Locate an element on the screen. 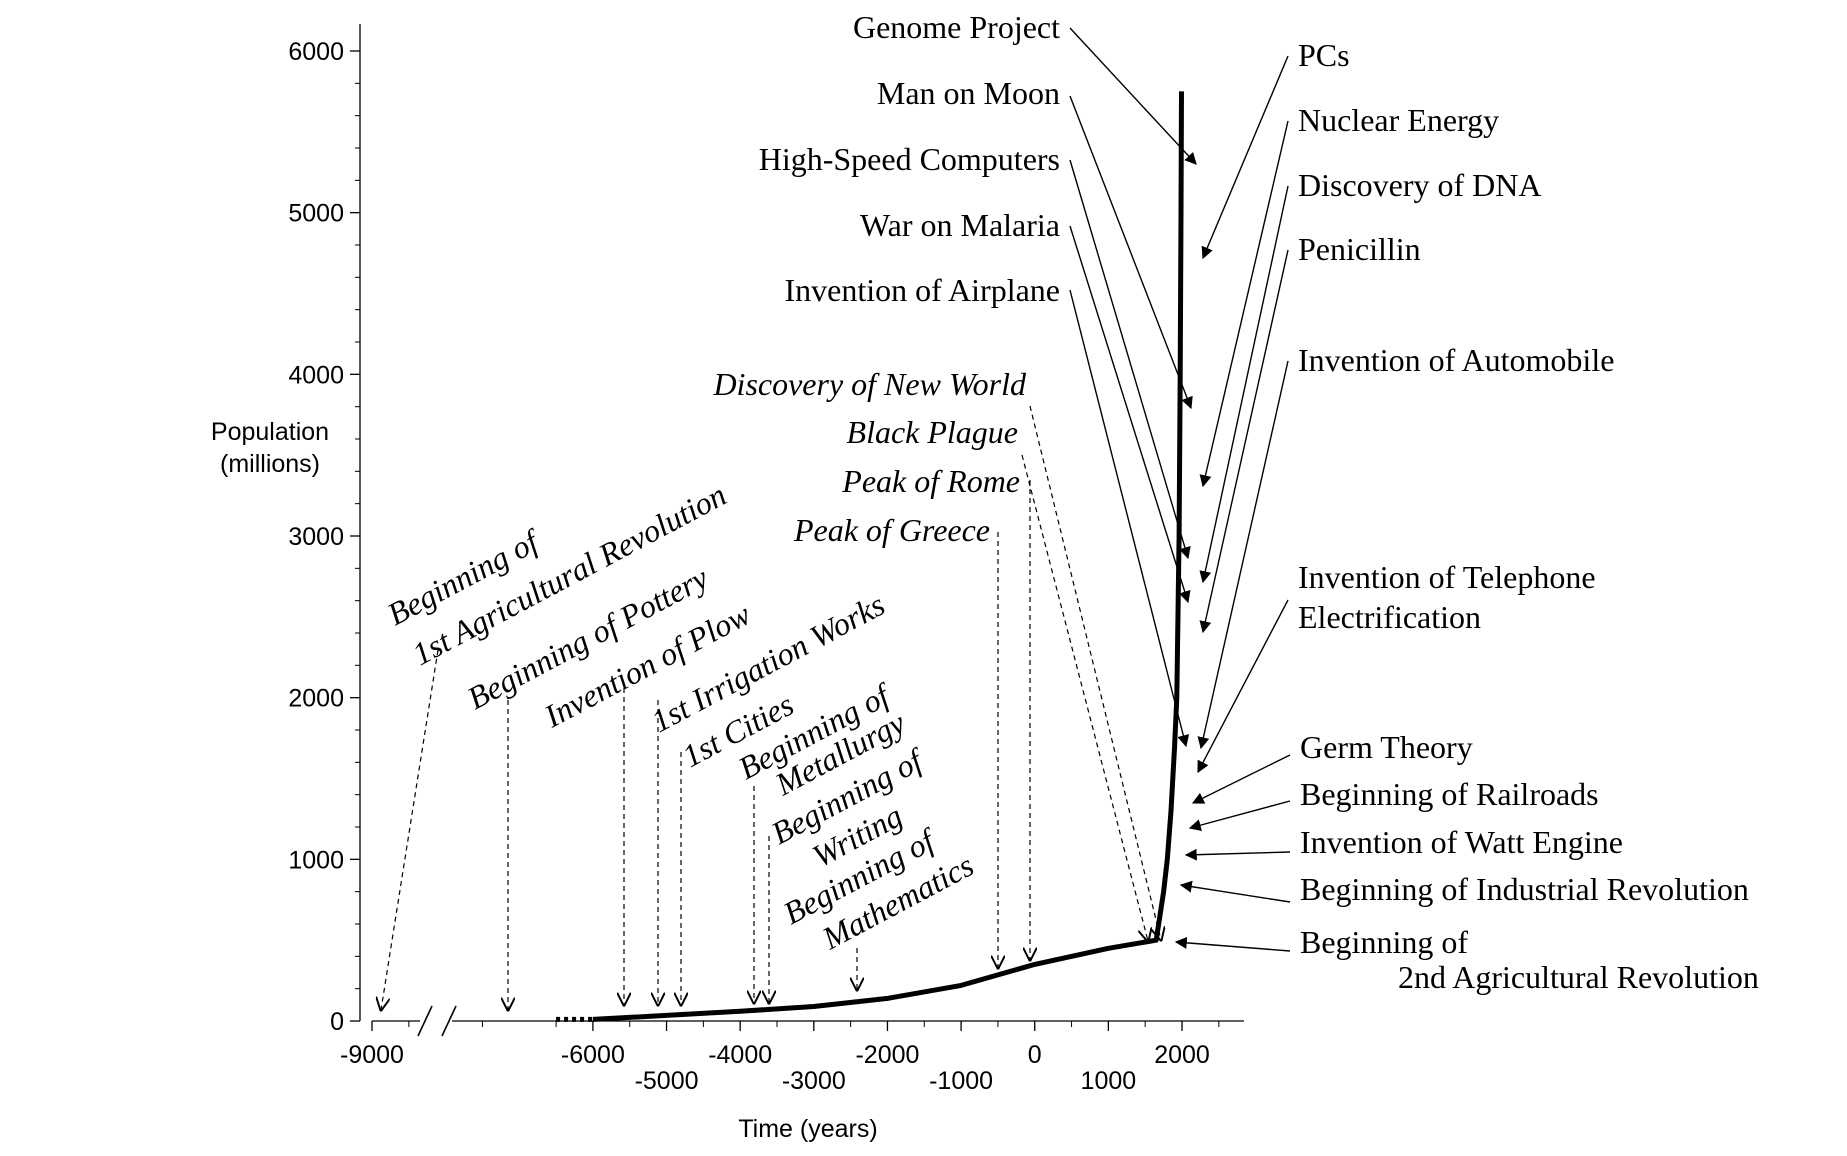 Image resolution: width=1847 pixels, height=1156 pixels. annotation-label-right: Nuclear Energy is located at coordinates (1398, 120).